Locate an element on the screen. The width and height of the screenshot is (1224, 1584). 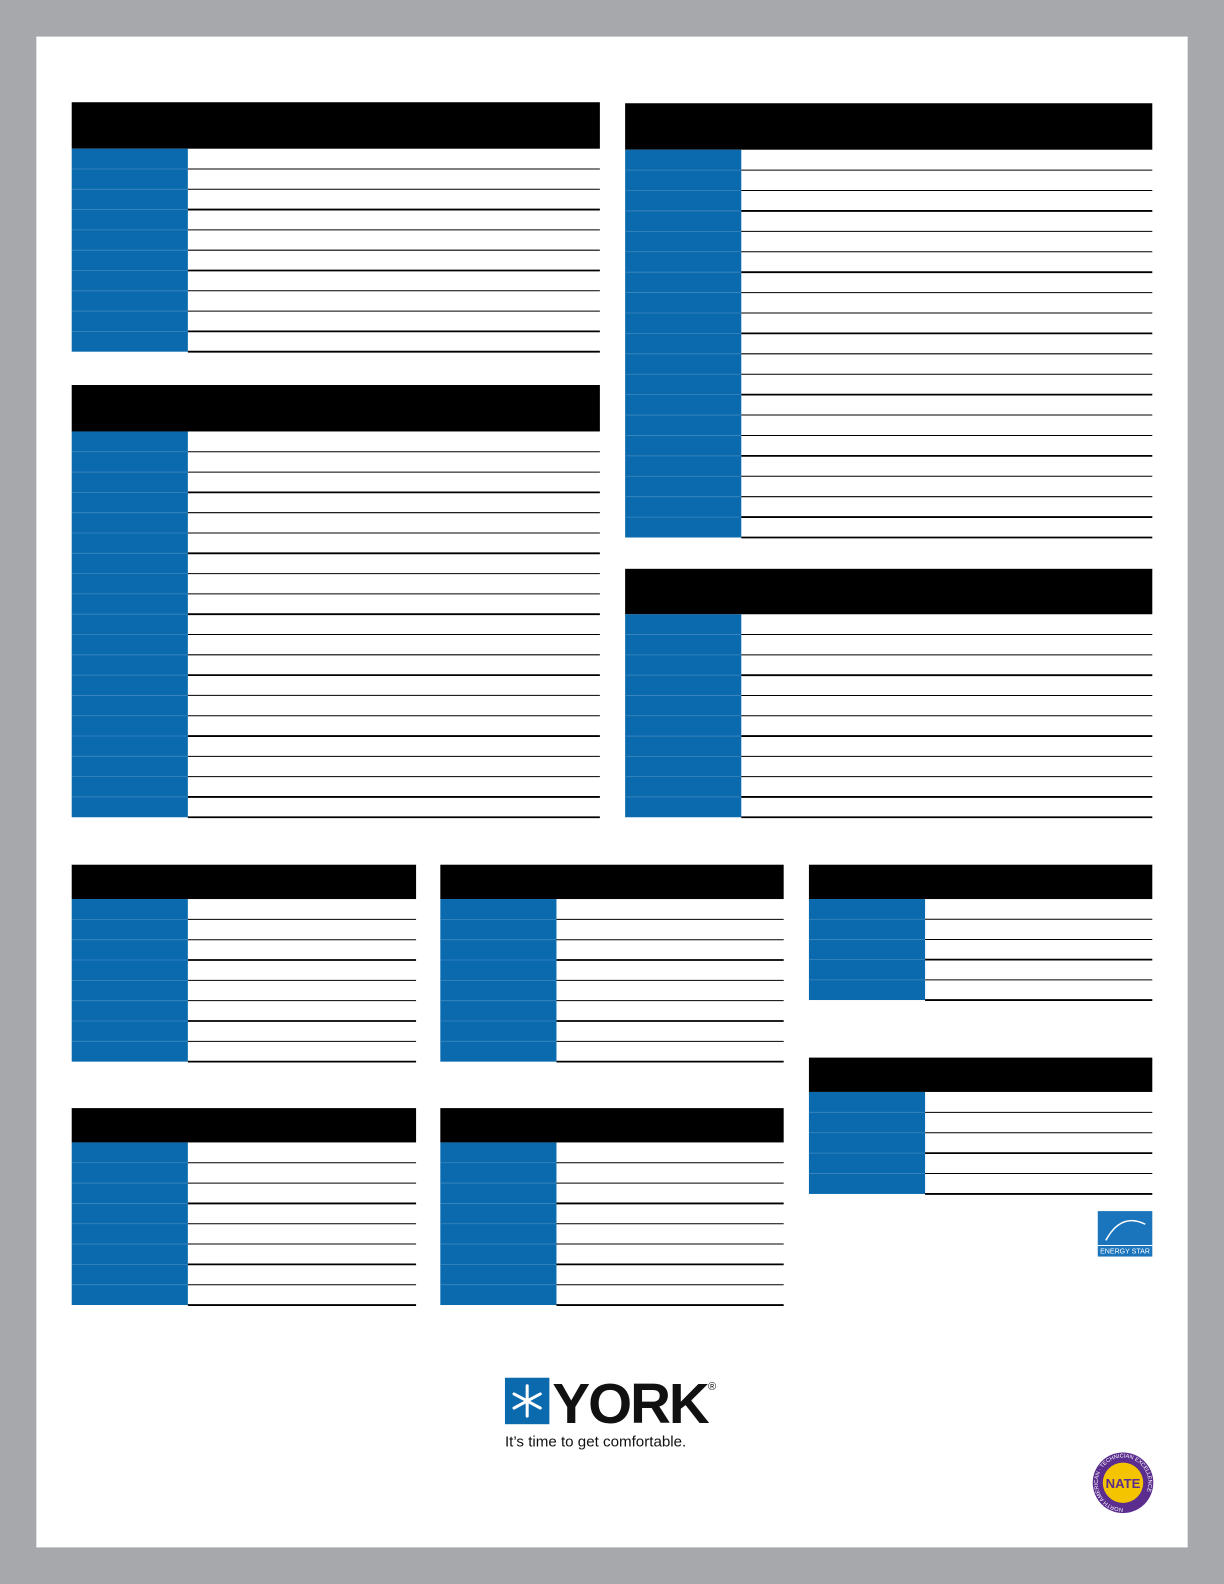
tagline: It’s time to get comfortable. is located at coordinates (595, 1441).